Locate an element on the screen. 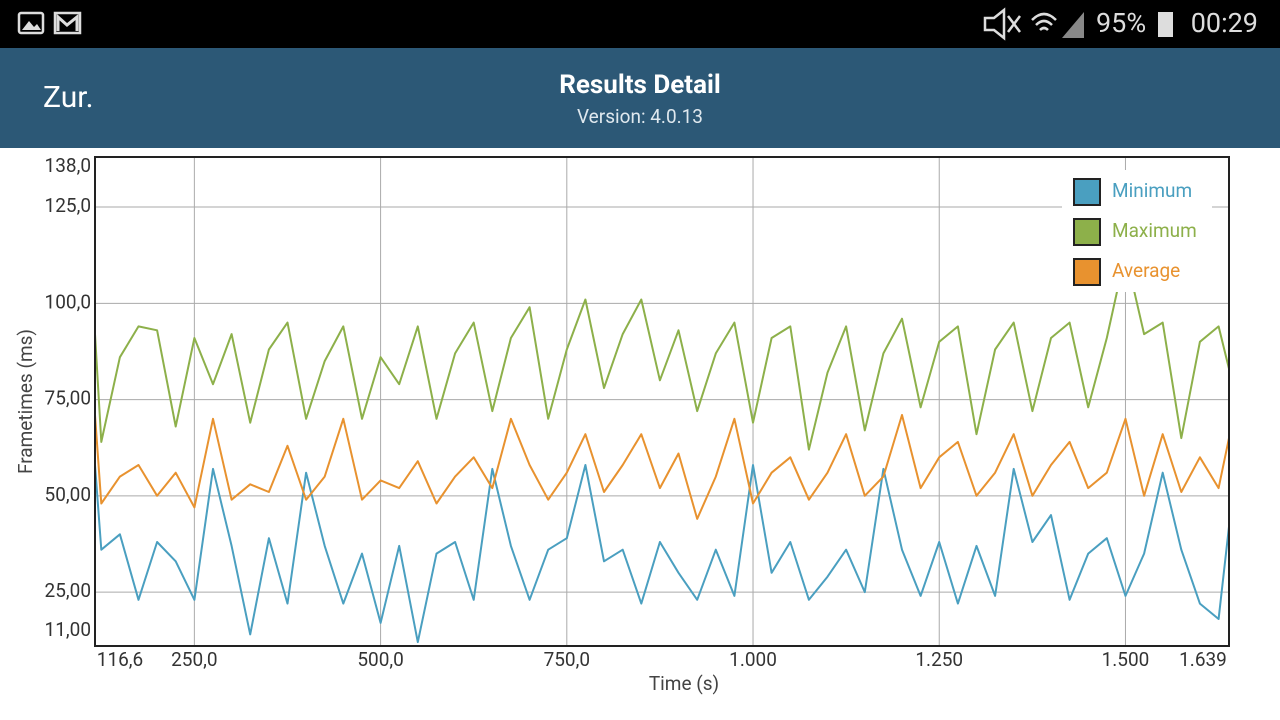 This screenshot has width=1280, height=720. x-tick-label: 1.250 is located at coordinates (939, 659).